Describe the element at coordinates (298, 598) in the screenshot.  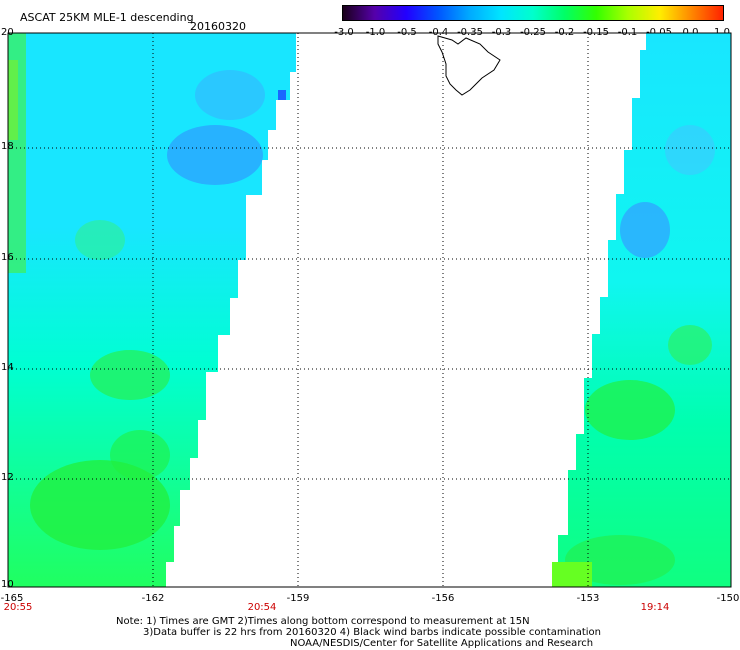
I see `lon-label: -159` at that location.